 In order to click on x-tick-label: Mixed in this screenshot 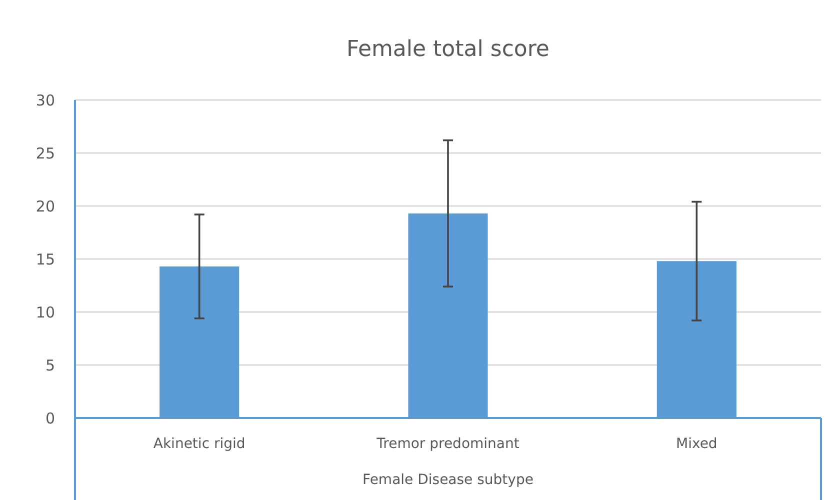, I will do `click(697, 444)`.